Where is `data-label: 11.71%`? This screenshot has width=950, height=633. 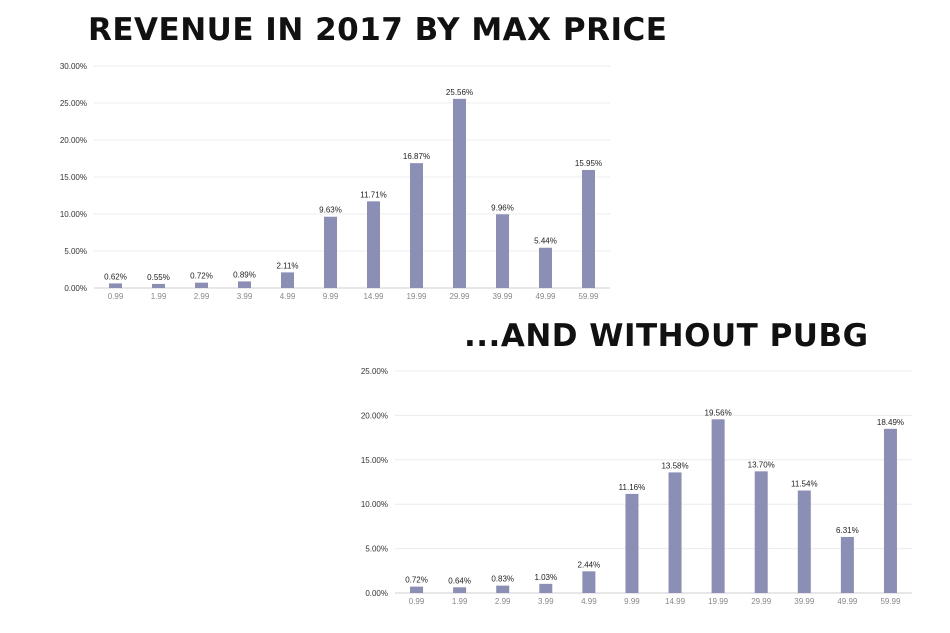 data-label: 11.71% is located at coordinates (373, 194).